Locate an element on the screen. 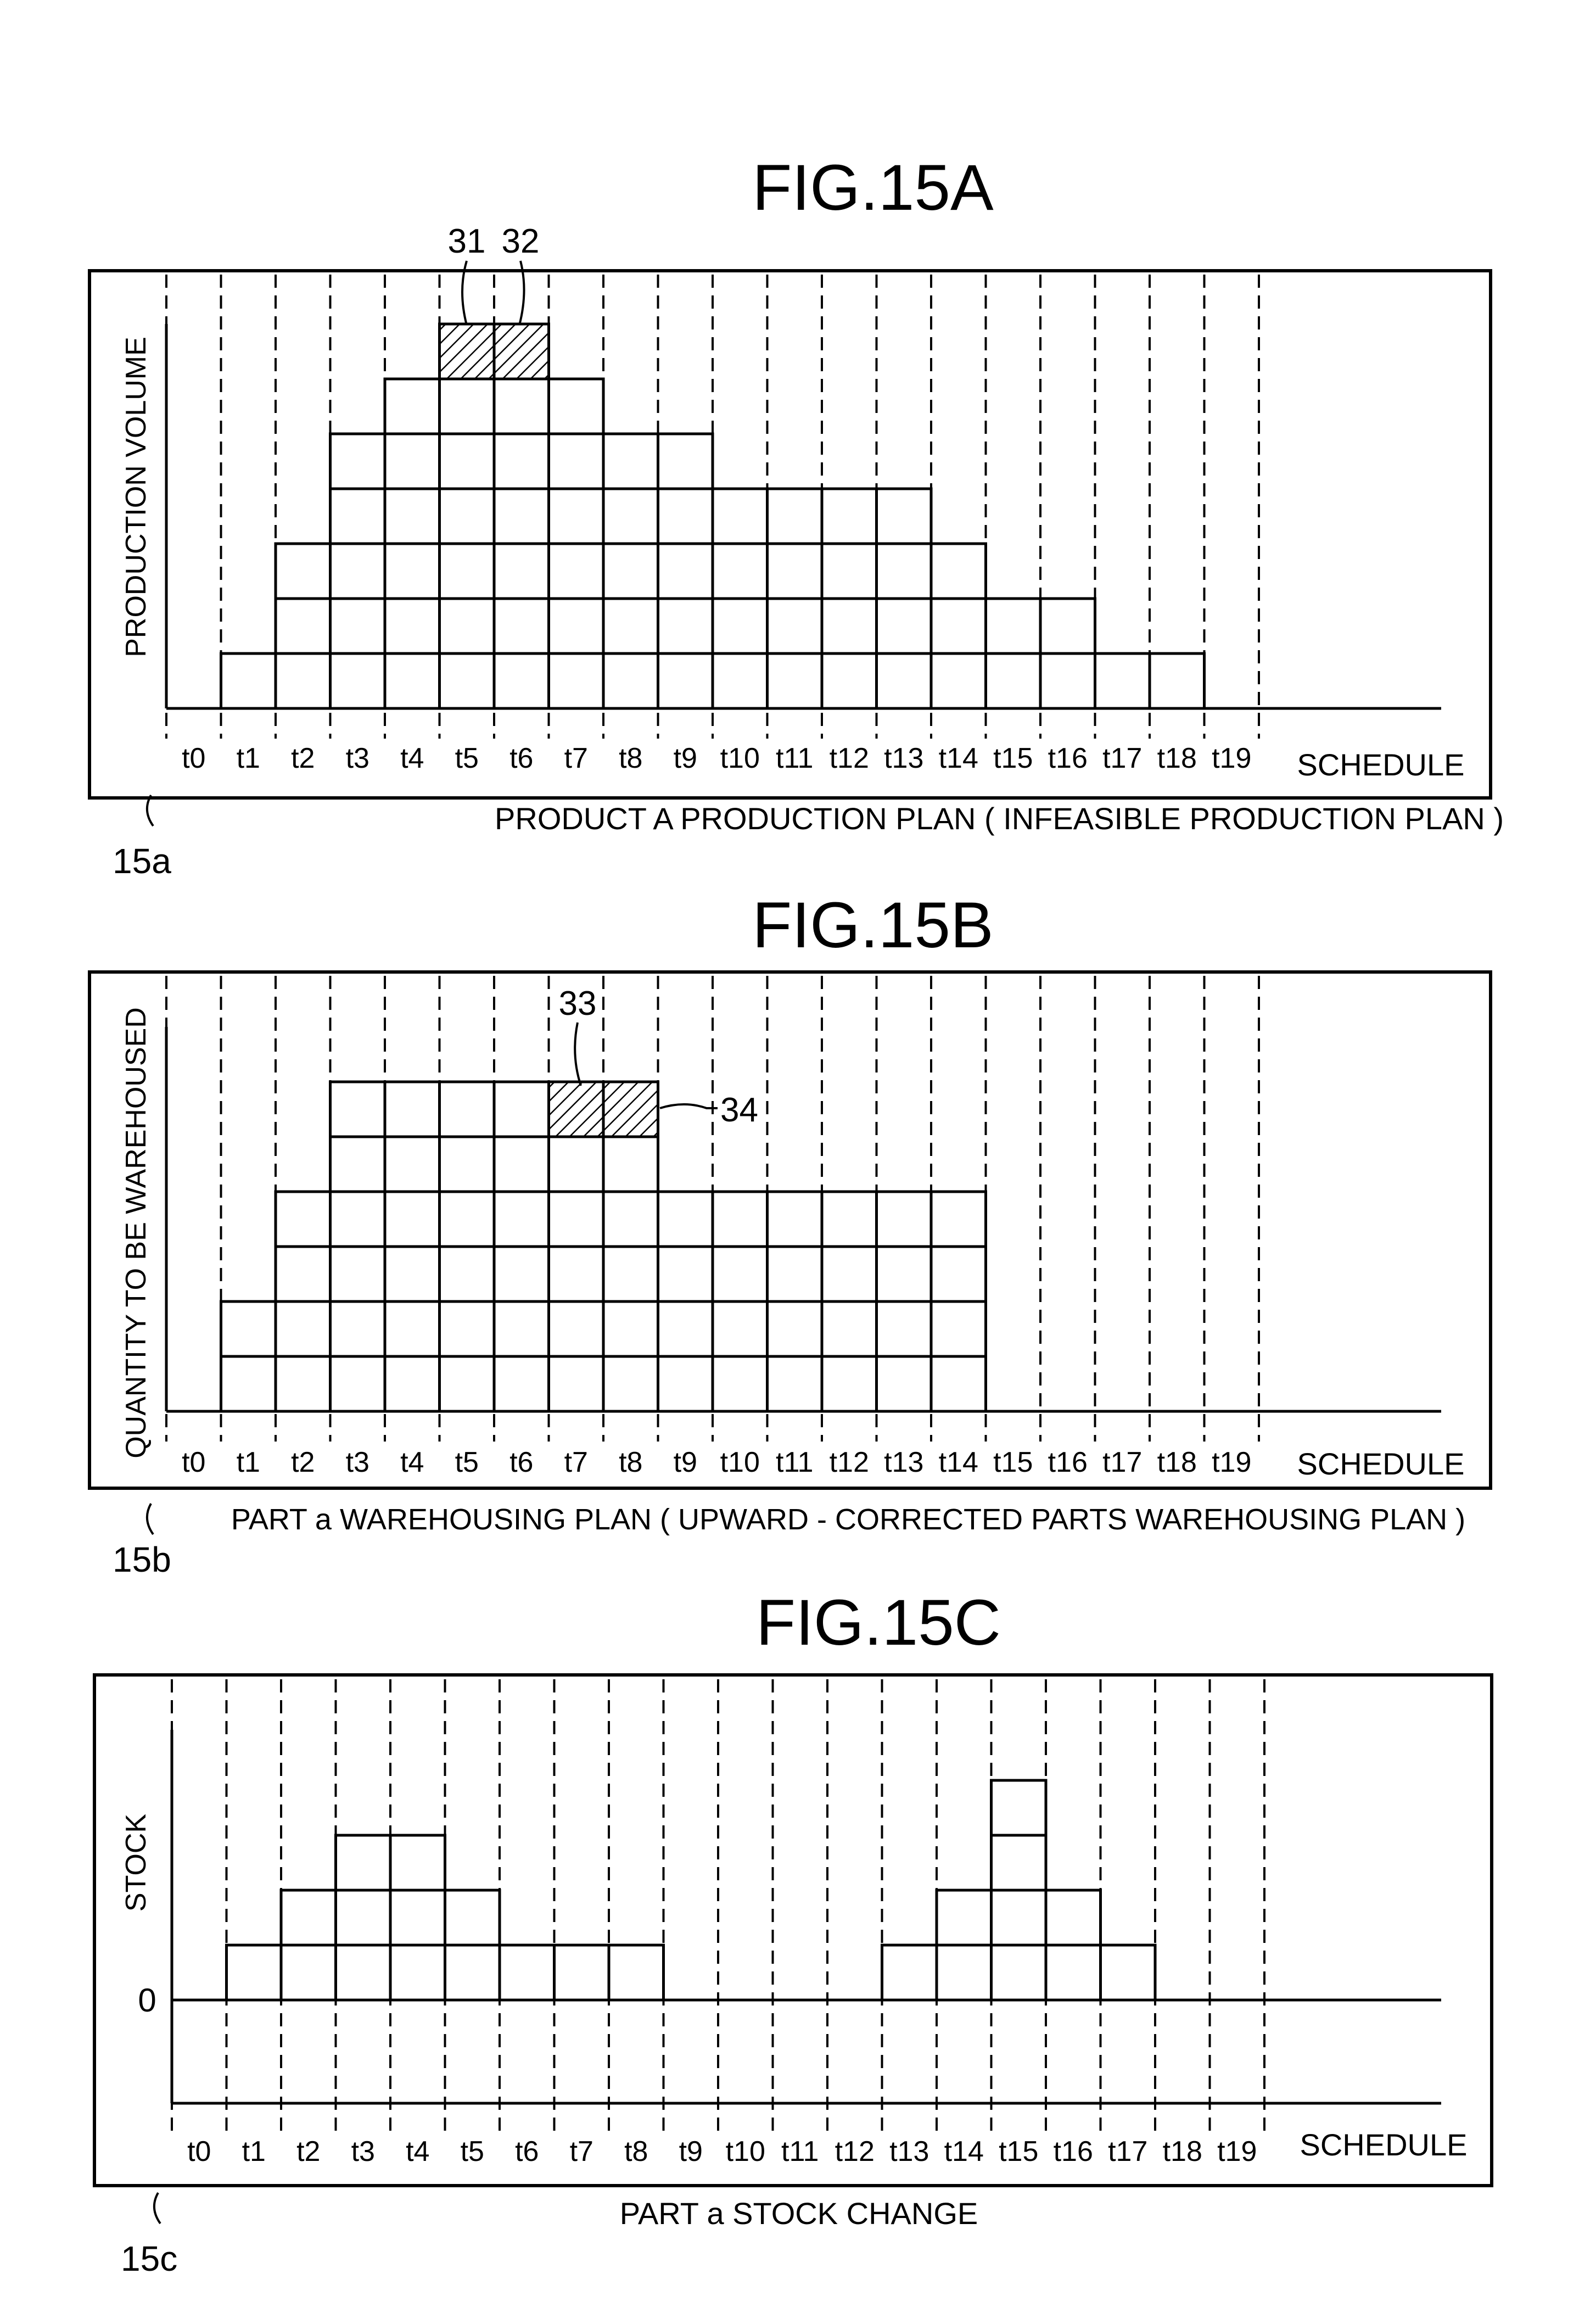 Image resolution: width=1596 pixels, height=2324 pixels. tick-label: t11 is located at coordinates (800, 2151).